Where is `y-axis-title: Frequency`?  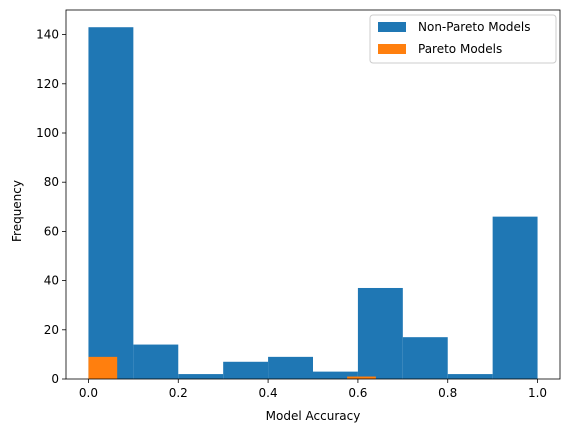
y-axis-title: Frequency is located at coordinates (17, 211).